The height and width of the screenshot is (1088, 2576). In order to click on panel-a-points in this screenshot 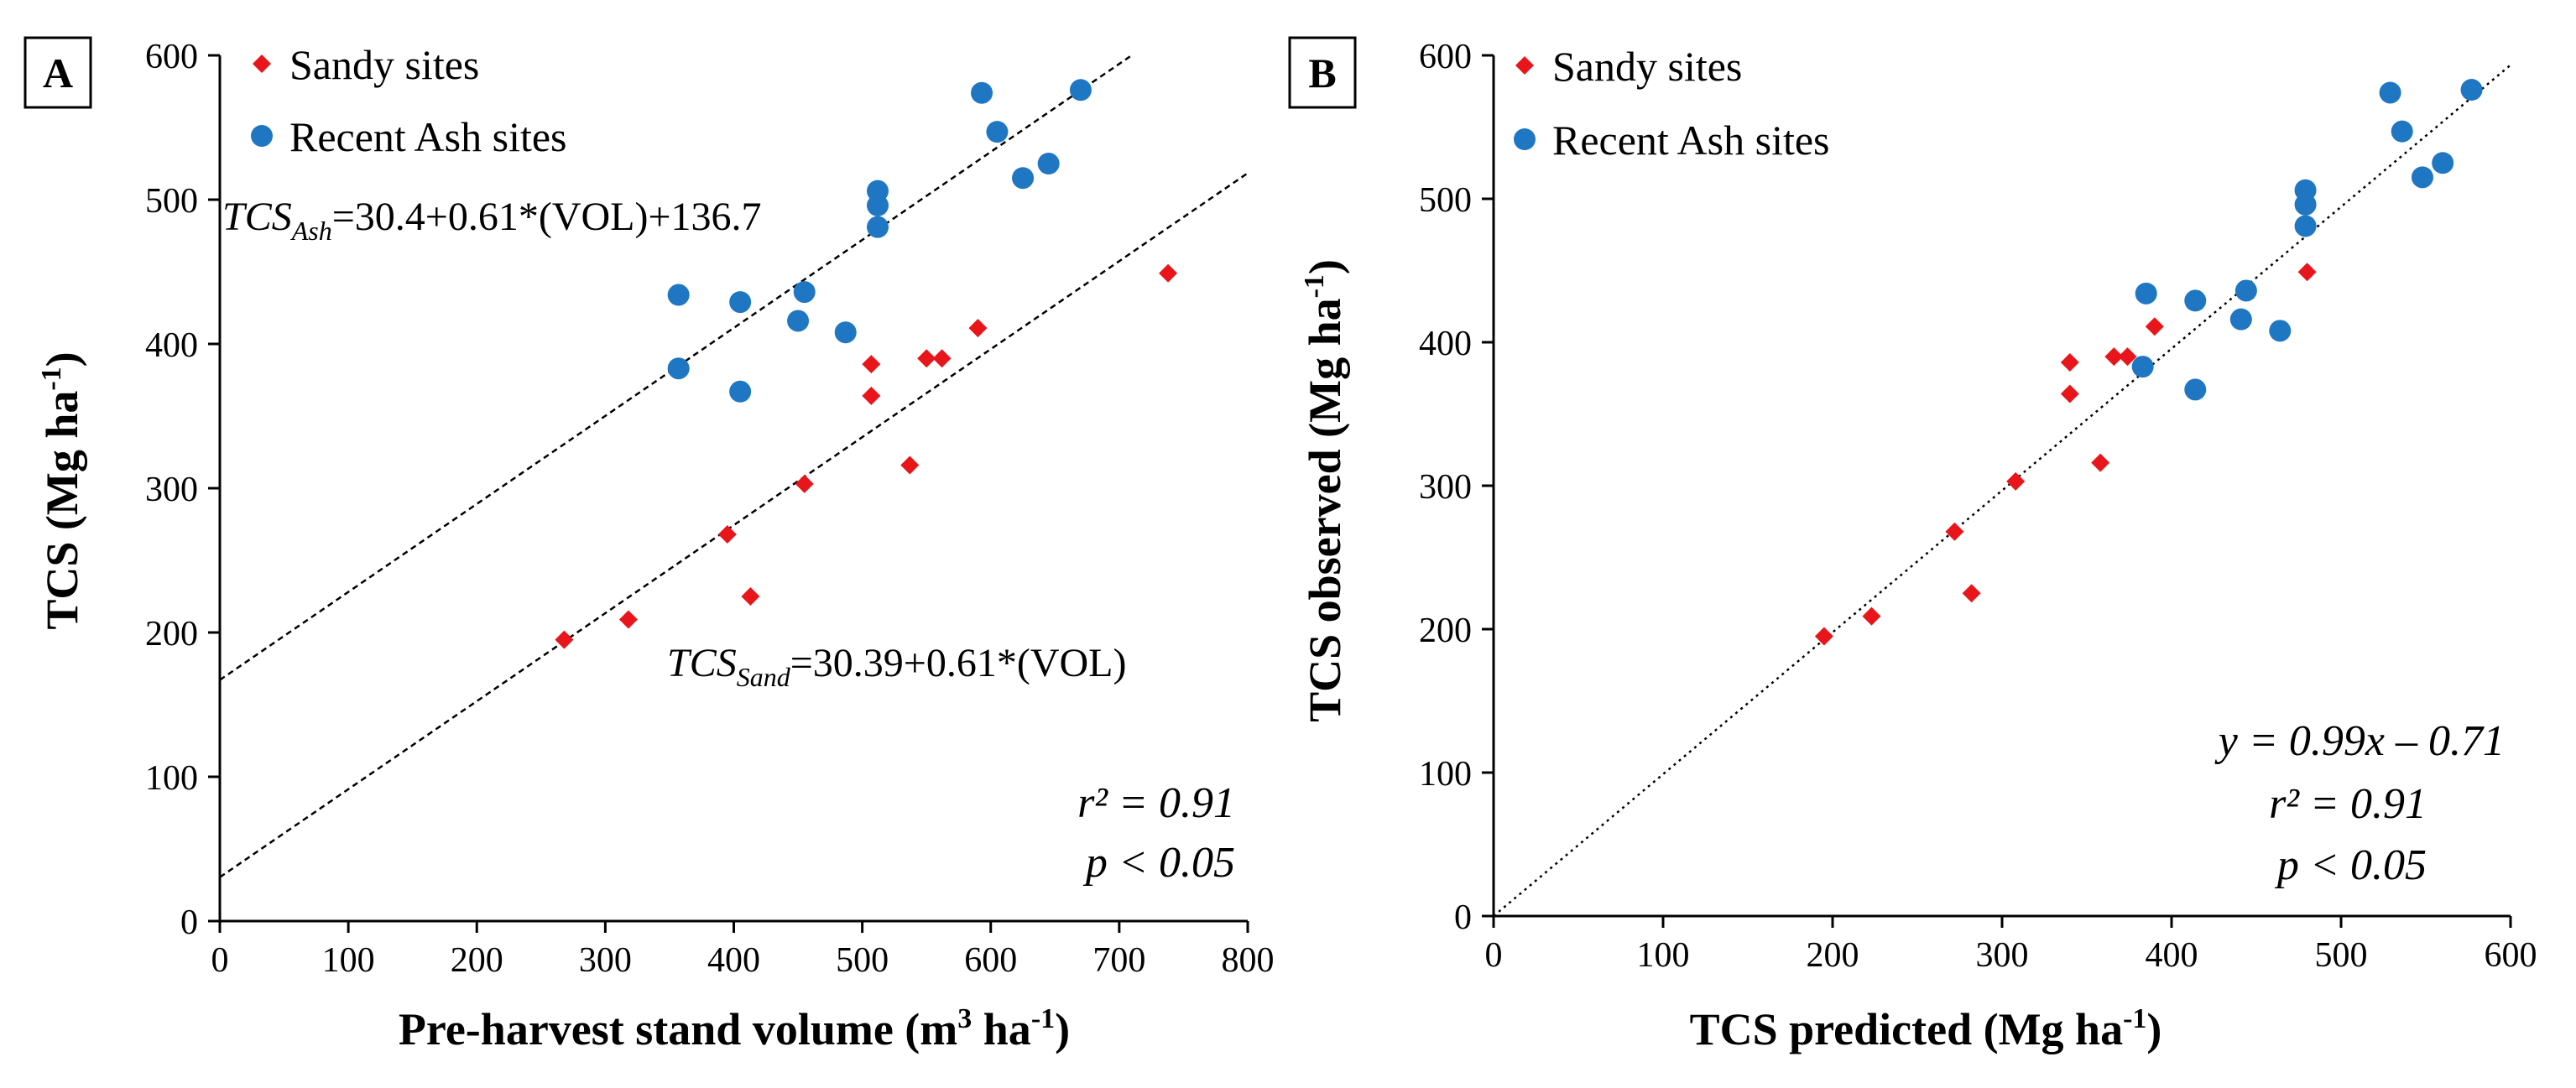, I will do `click(866, 364)`.